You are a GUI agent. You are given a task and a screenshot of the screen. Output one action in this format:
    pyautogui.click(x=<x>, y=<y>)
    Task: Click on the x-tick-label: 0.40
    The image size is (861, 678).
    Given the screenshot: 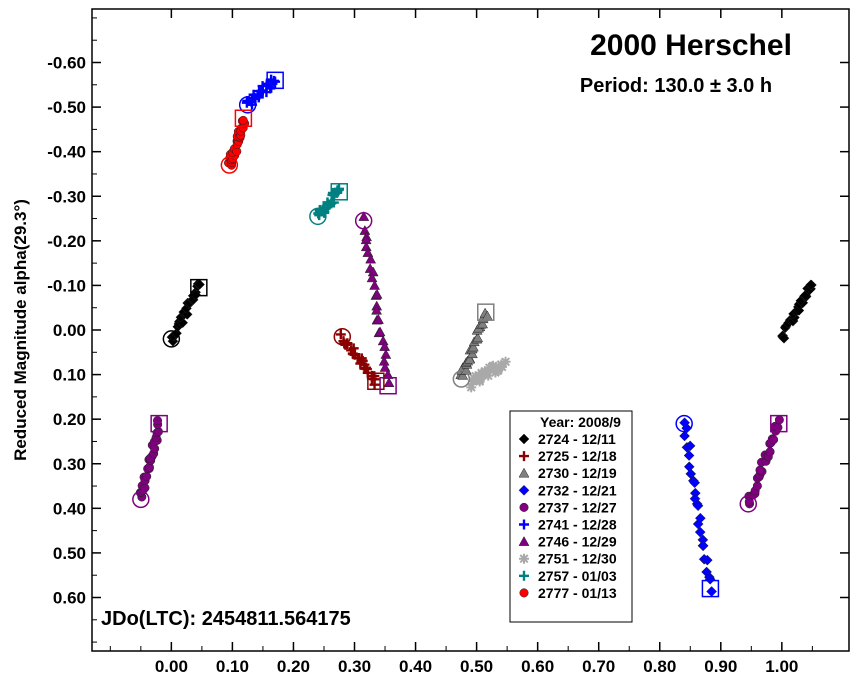 What is the action you would take?
    pyautogui.click(x=415, y=666)
    